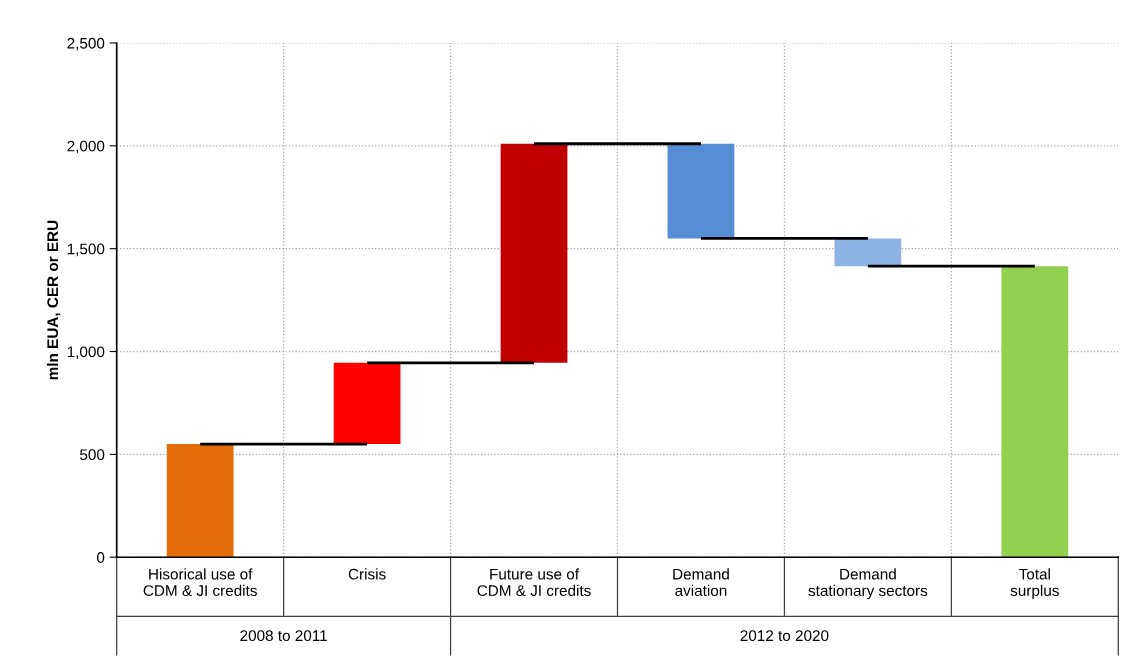  I want to click on y-tick-label: 2,500, so click(86, 44).